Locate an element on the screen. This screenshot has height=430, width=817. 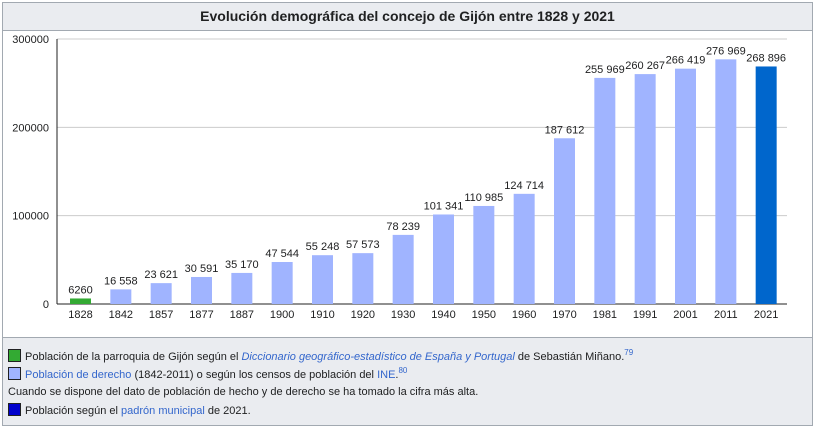
data-label: 255 969 is located at coordinates (605, 70).